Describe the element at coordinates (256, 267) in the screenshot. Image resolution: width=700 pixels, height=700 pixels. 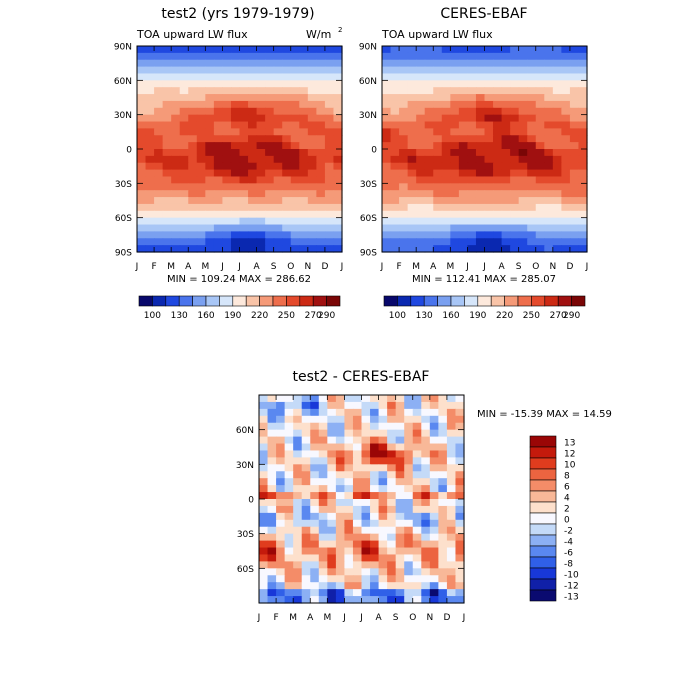
I see `x-tick-label: A` at that location.